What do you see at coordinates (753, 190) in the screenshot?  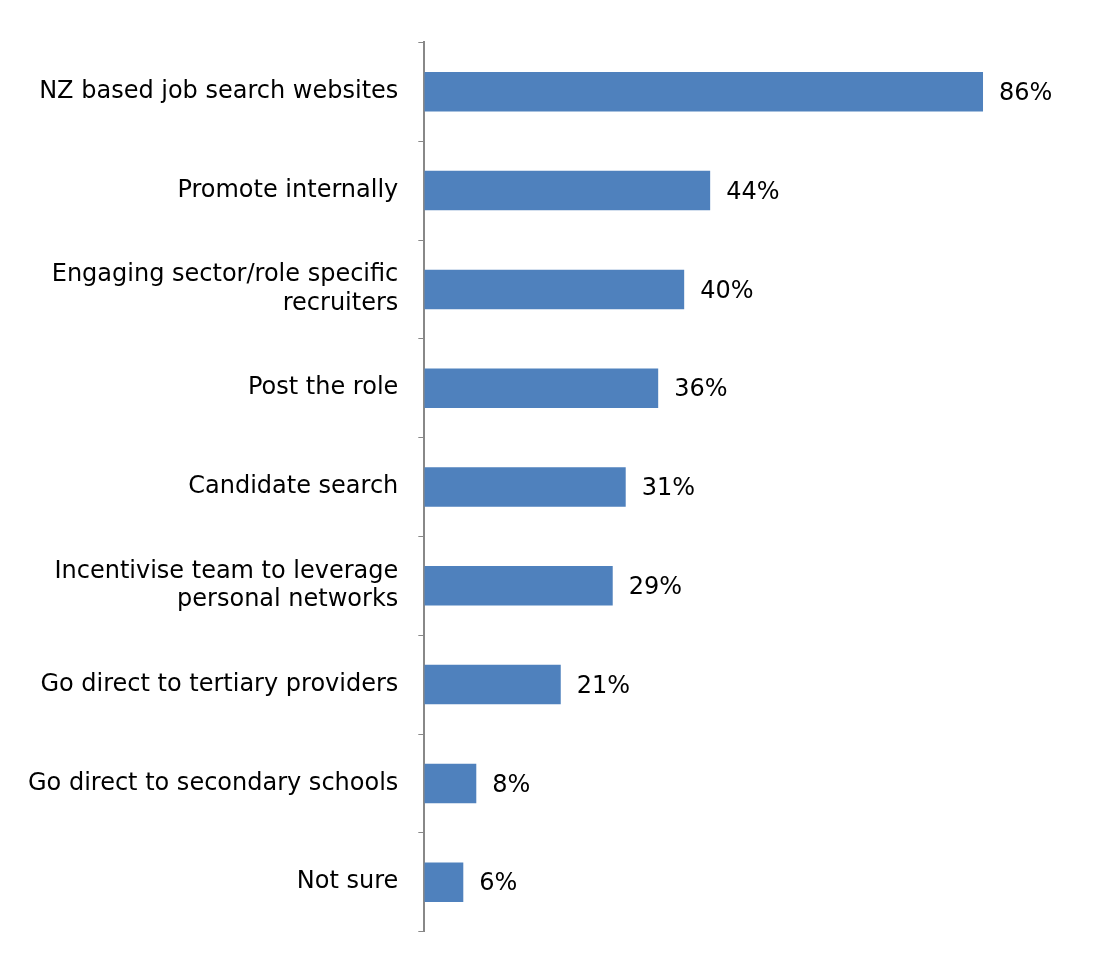 I see `data-label: 44%` at bounding box center [753, 190].